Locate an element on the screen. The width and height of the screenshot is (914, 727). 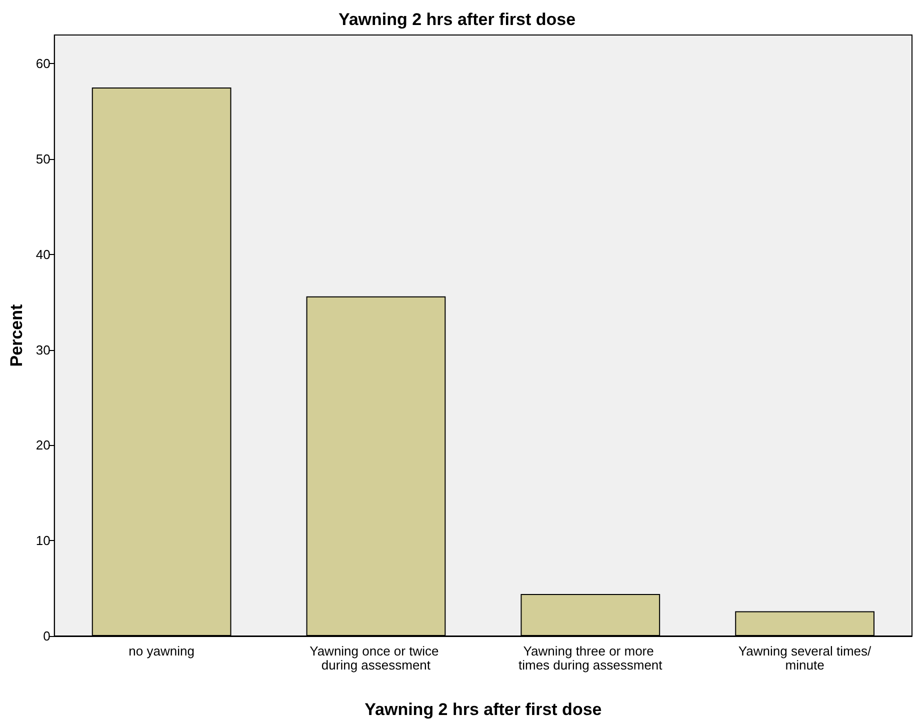
y-axis-title: Percent is located at coordinates (16, 335).